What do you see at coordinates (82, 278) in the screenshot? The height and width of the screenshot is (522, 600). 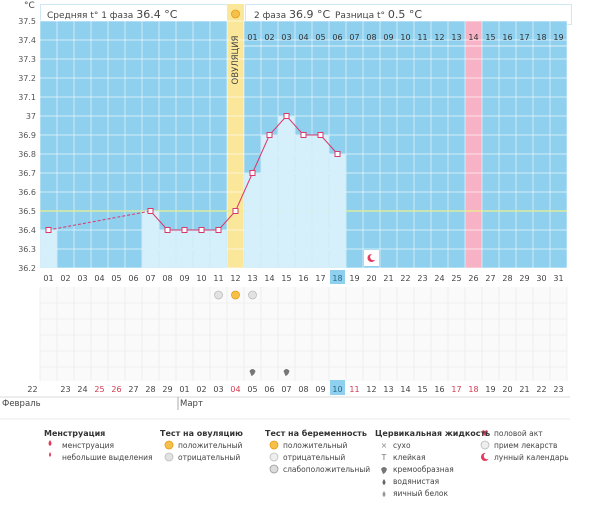 I see `x-tick-label: 03` at bounding box center [82, 278].